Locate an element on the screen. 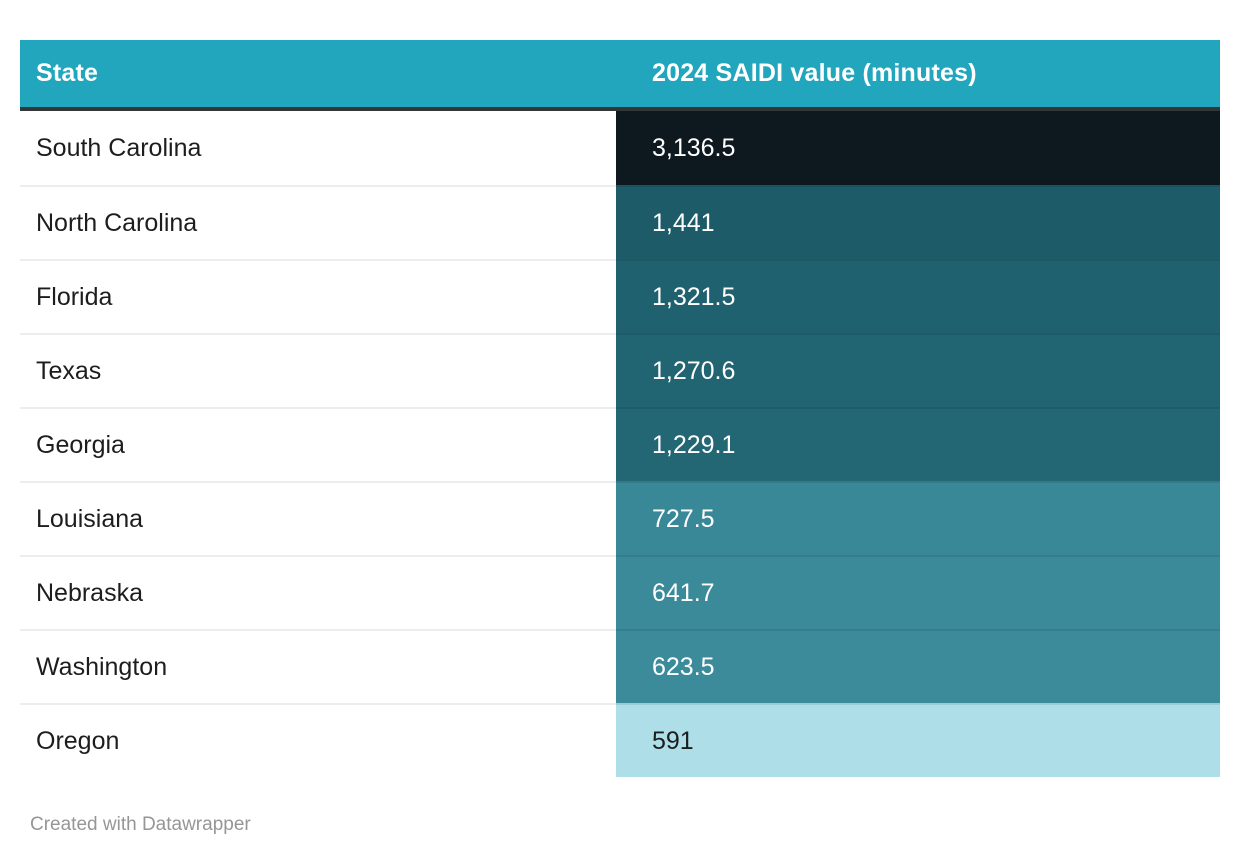  state-cell: Oregon is located at coordinates (318, 740).